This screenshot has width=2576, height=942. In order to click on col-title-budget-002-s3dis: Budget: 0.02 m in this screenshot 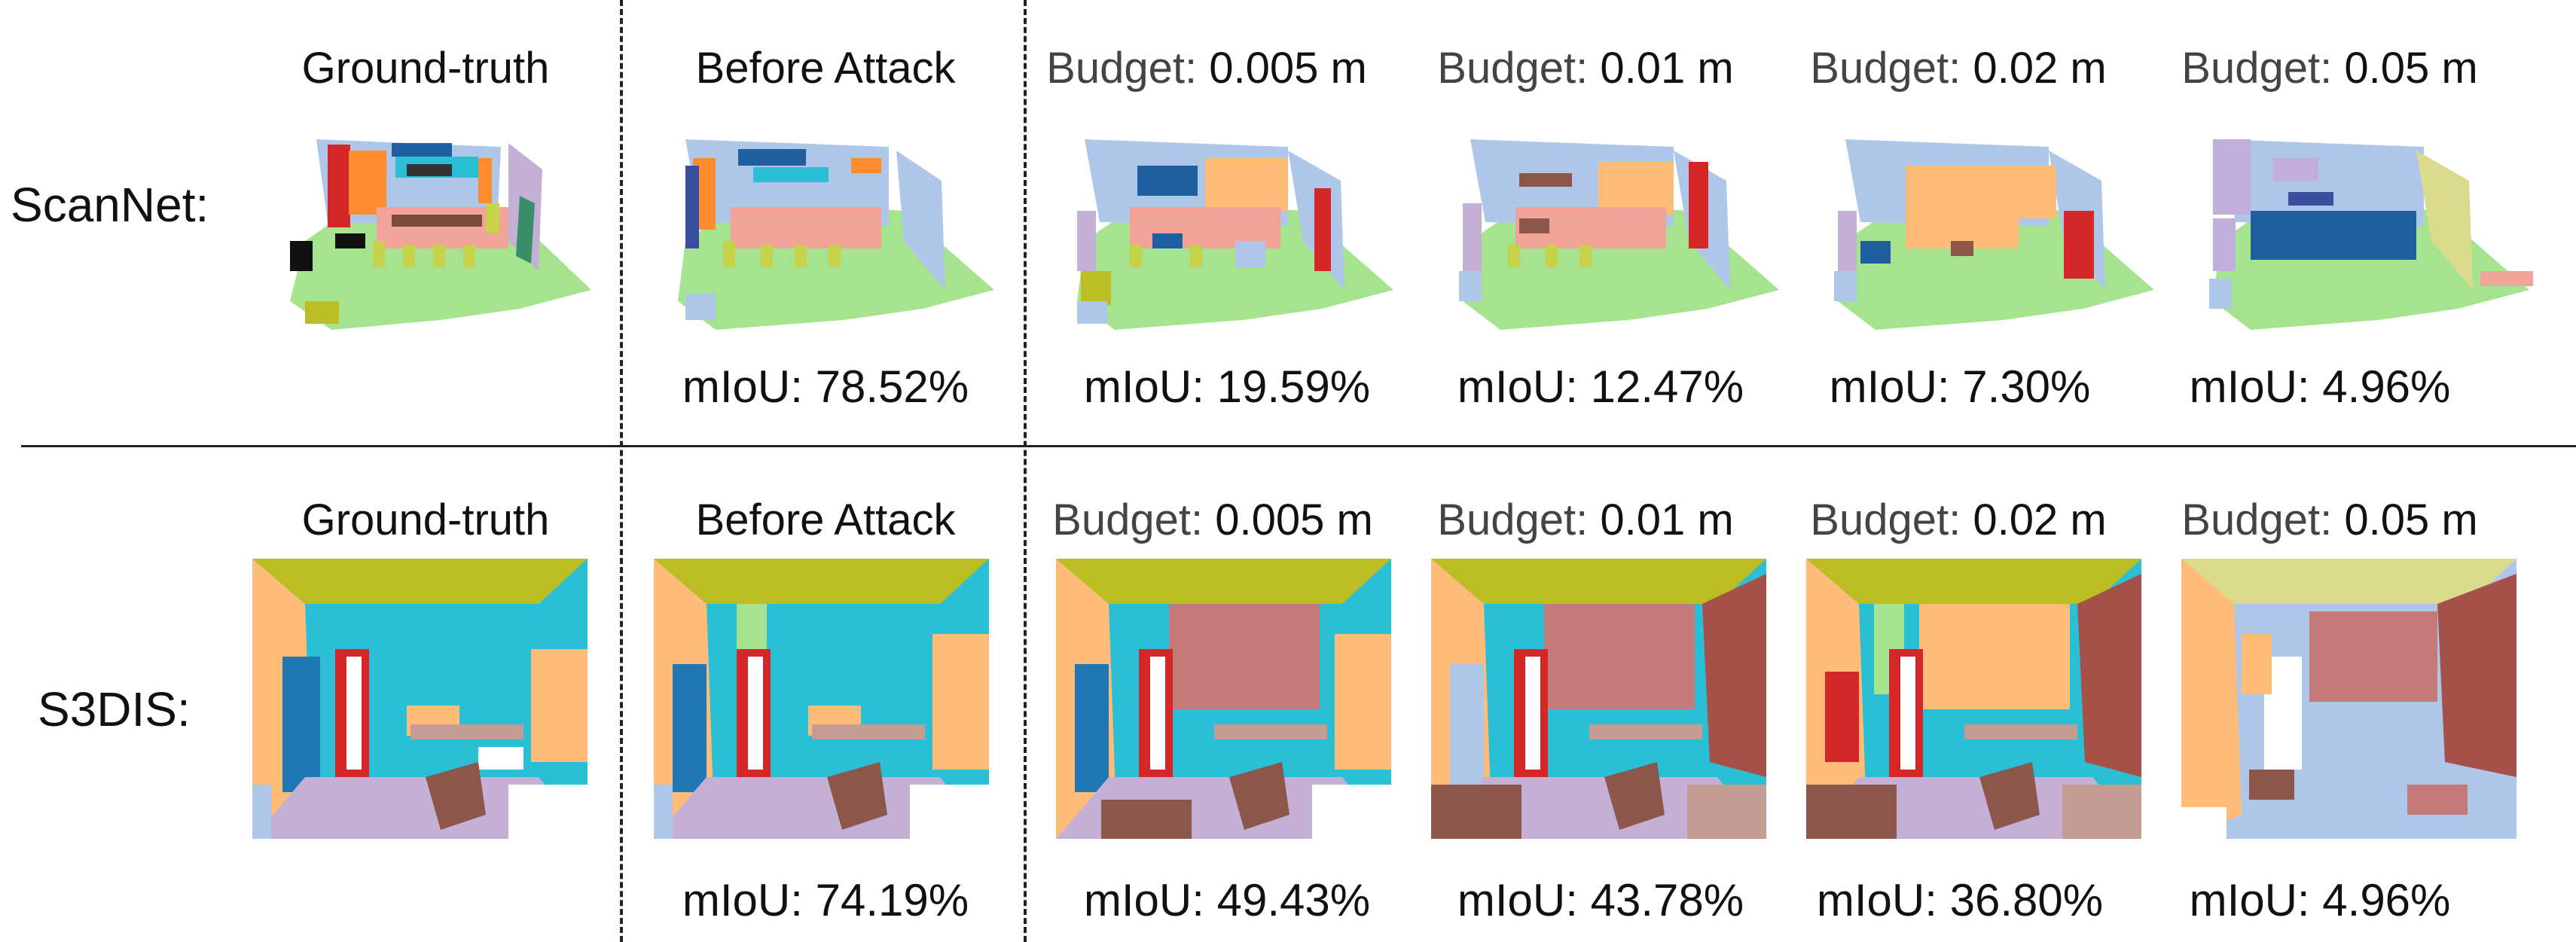, I will do `click(1958, 520)`.